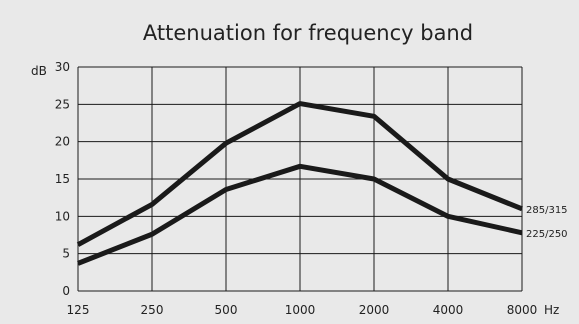 The height and width of the screenshot is (324, 579). I want to click on x-tick-label: 250, so click(152, 310).